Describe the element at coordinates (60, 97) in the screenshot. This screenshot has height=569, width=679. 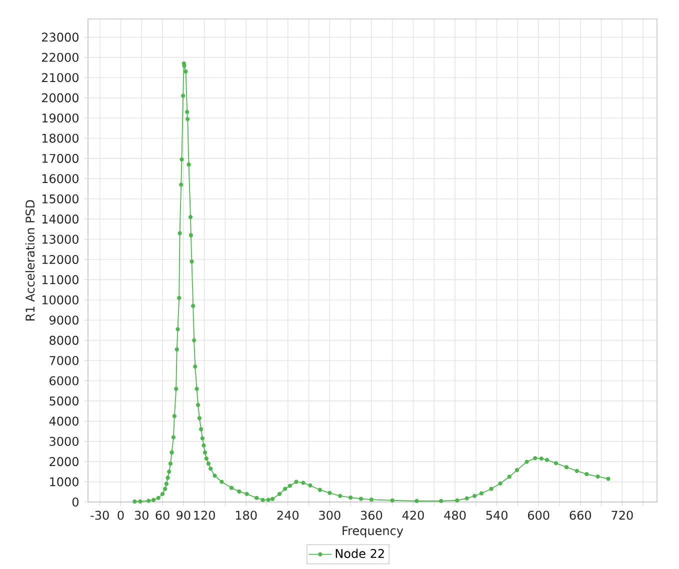
I see `y-tick-label: 20000` at that location.